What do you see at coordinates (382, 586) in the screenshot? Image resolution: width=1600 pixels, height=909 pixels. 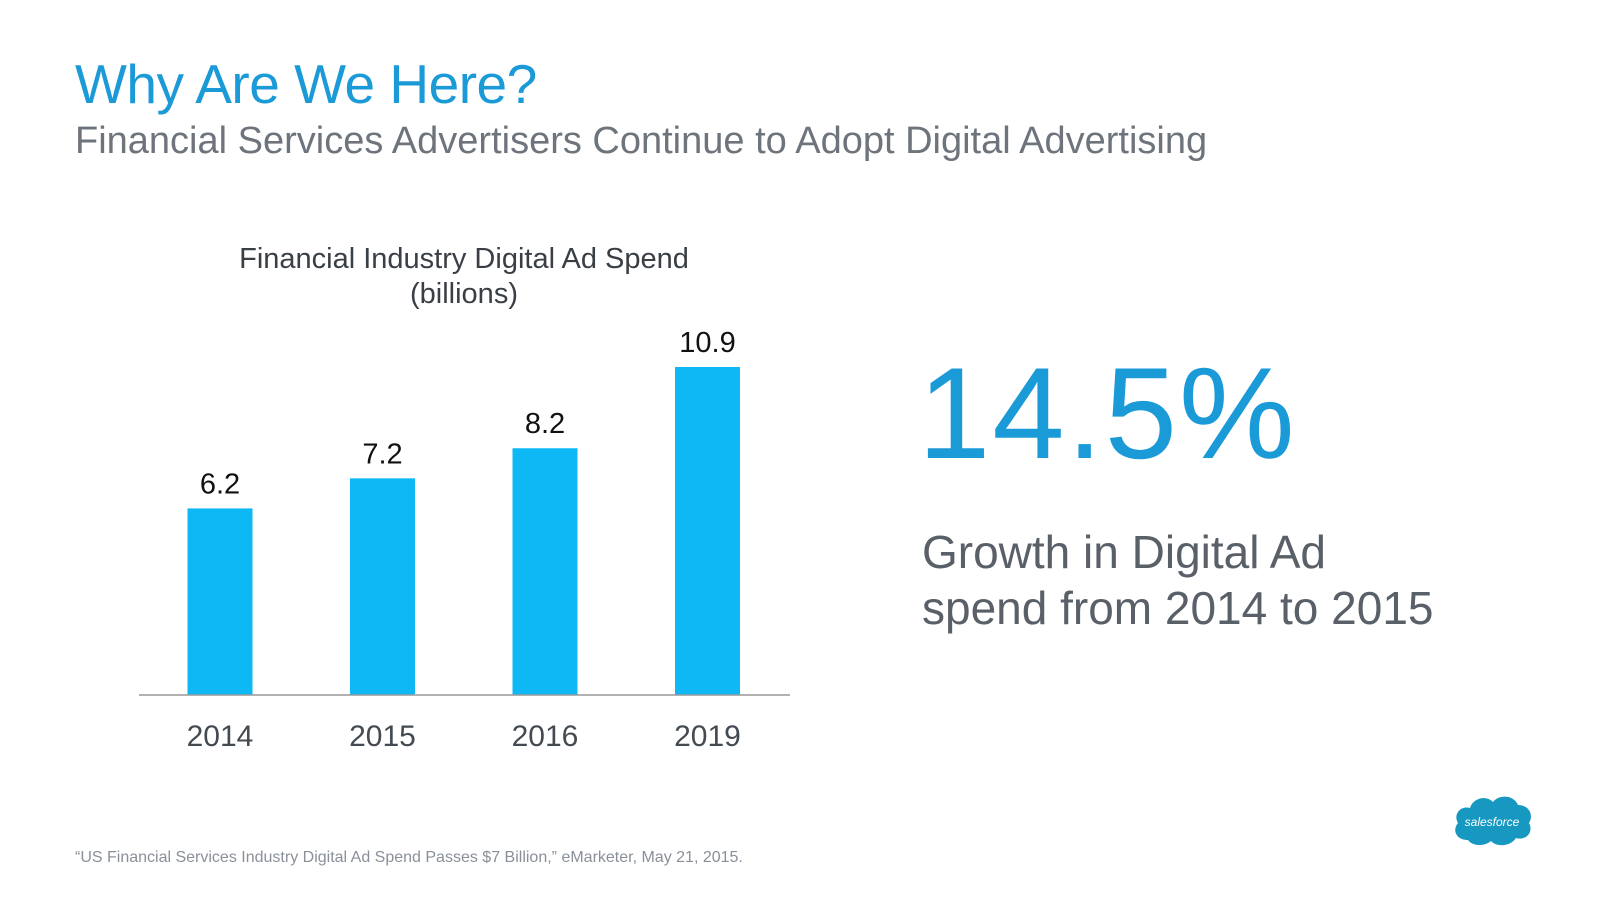 I see `bar-2015` at bounding box center [382, 586].